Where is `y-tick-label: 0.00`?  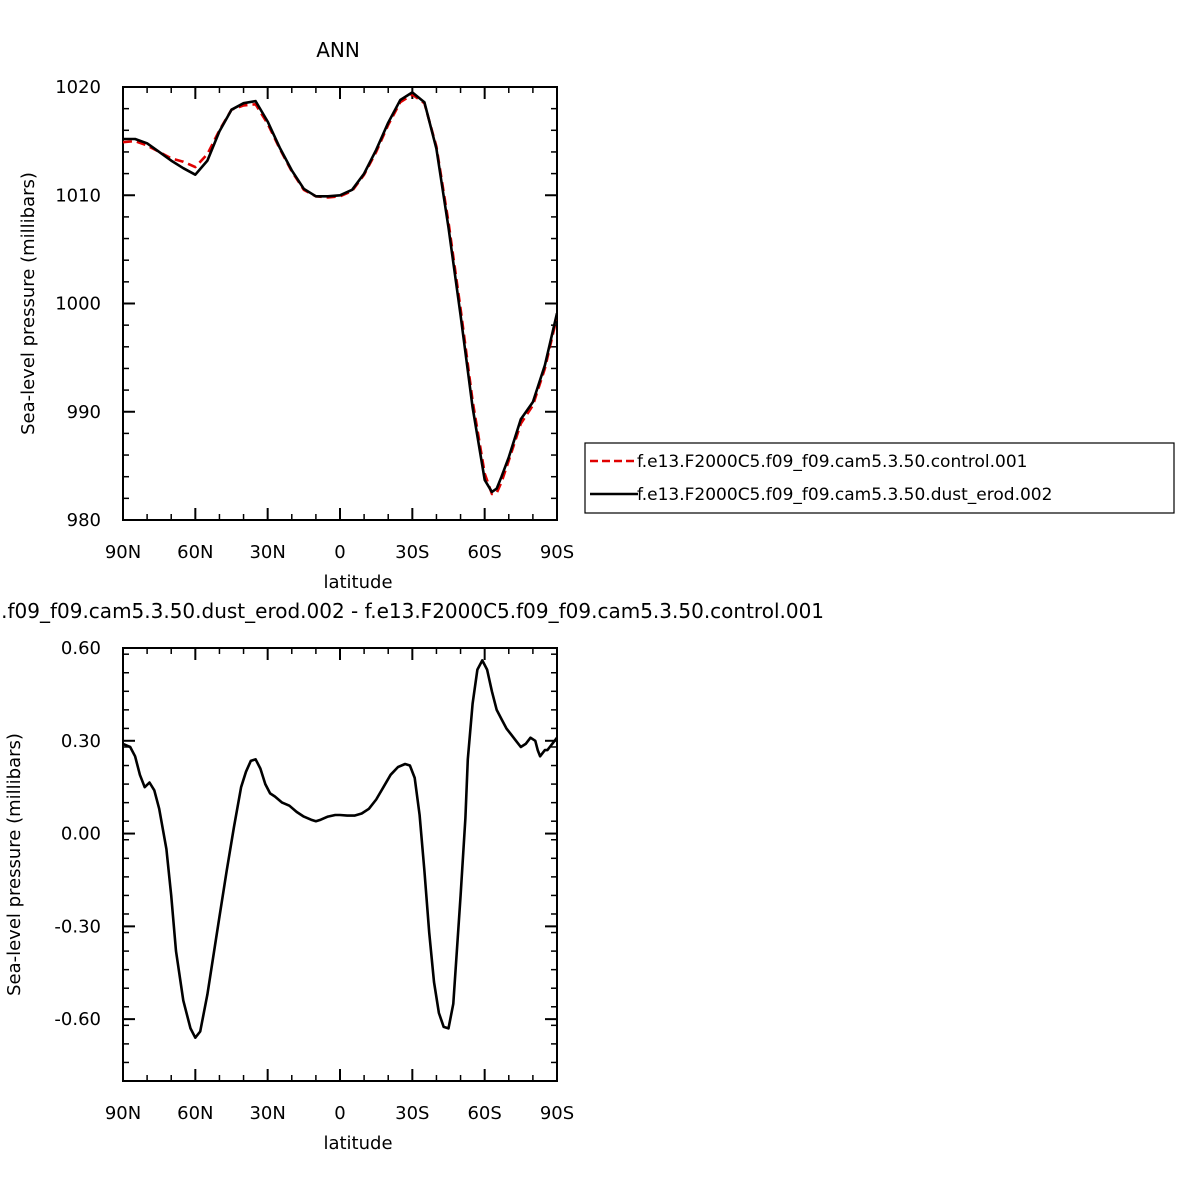
y-tick-label: 0.00 is located at coordinates (81, 834).